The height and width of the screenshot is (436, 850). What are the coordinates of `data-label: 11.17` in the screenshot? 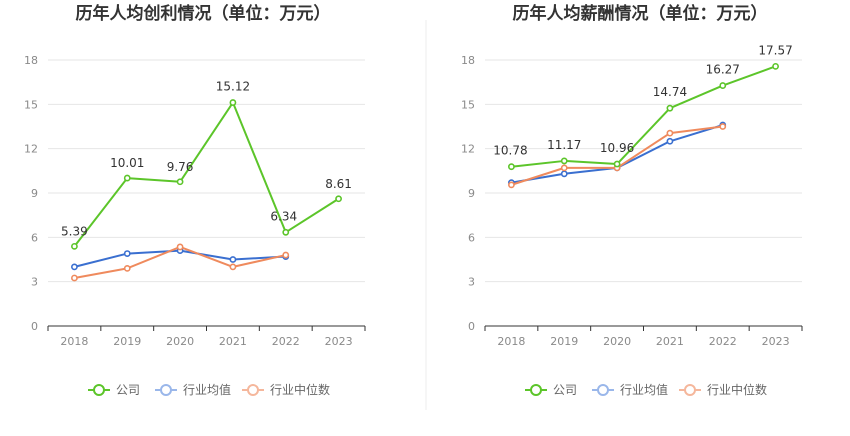 It's located at (564, 145).